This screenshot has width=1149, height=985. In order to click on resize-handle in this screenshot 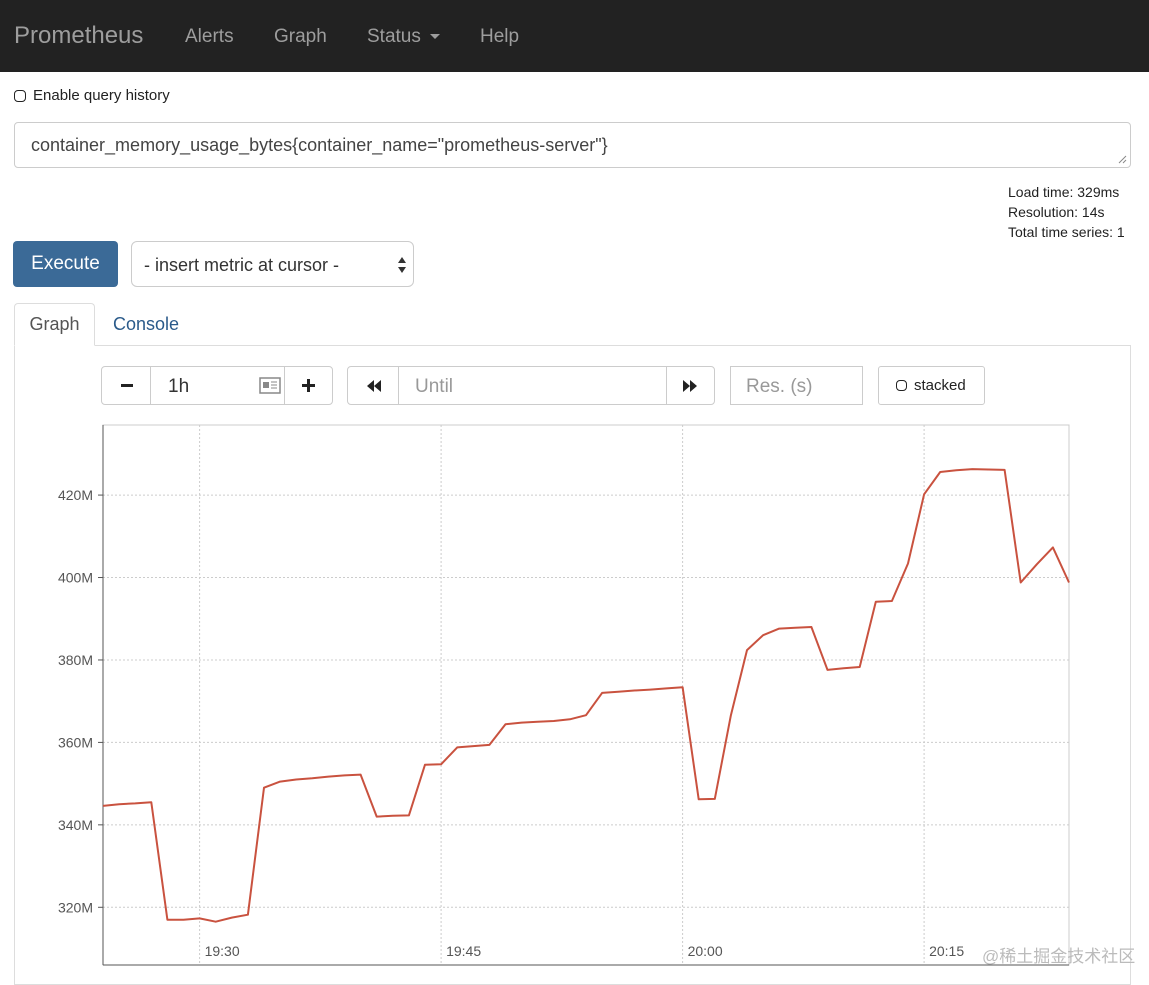, I will do `click(1122, 159)`.